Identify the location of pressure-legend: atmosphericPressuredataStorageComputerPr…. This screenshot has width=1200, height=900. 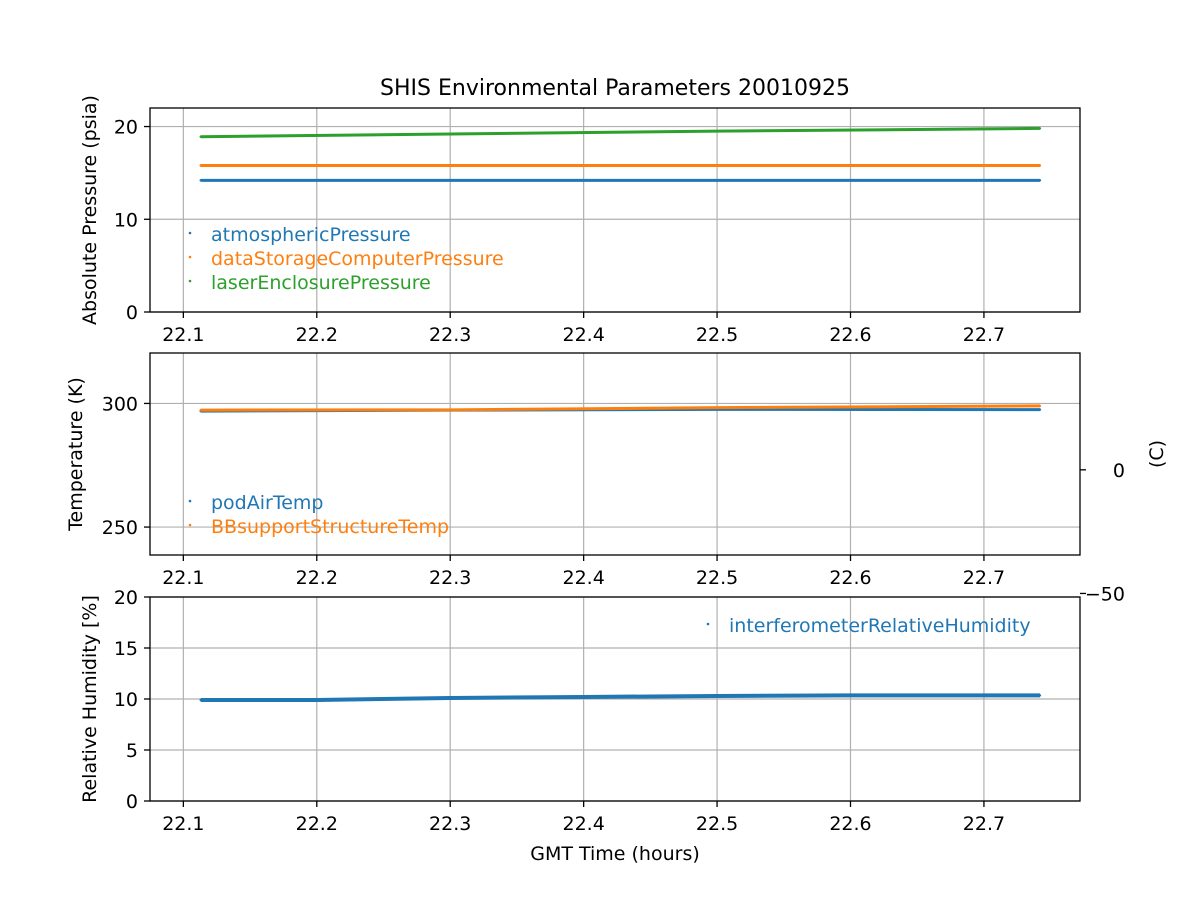
(346, 259).